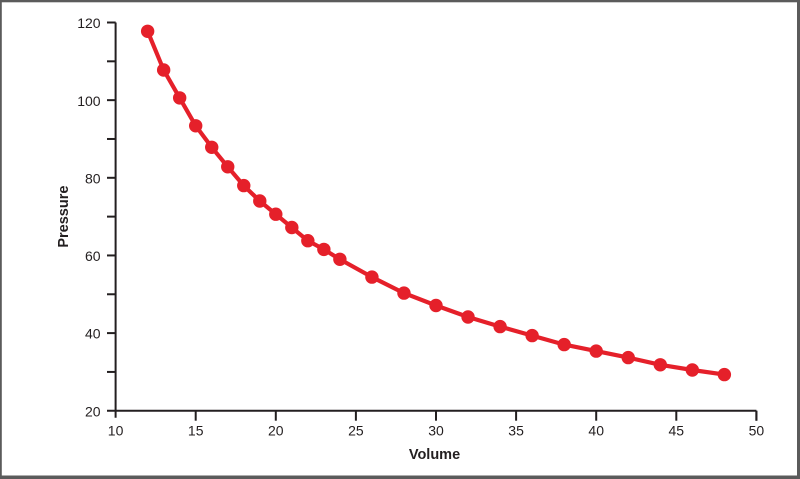 The image size is (800, 479). I want to click on svg-text: 15, so click(196, 430).